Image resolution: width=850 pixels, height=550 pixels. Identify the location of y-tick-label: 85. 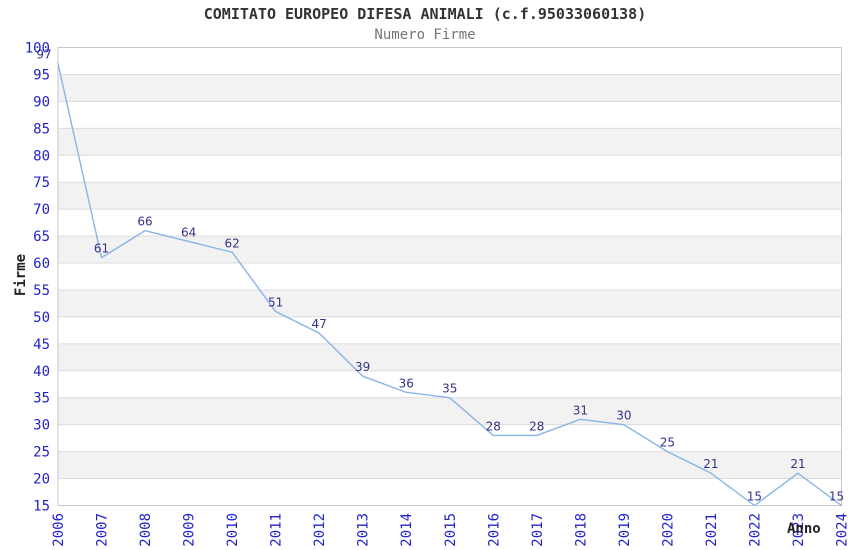
(41, 129).